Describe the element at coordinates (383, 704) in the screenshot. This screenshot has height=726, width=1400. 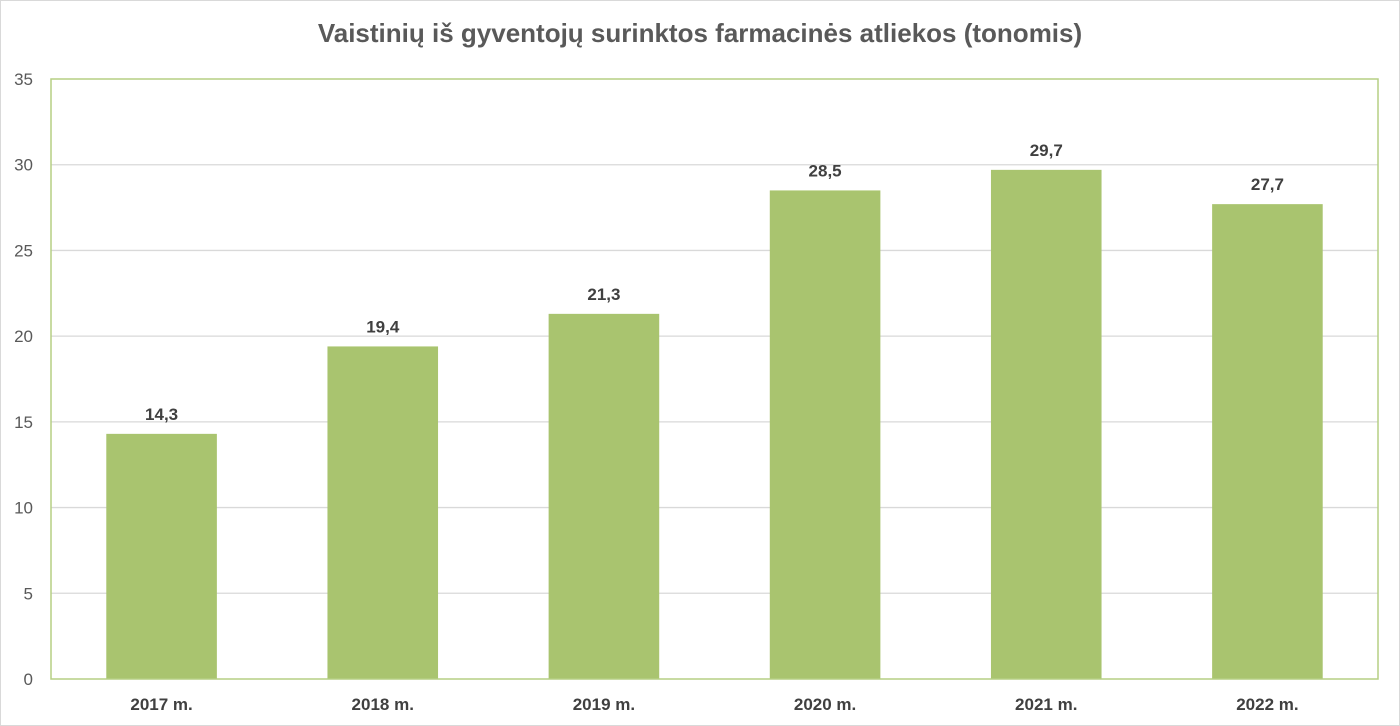
I see `x-category-label: 2018 m.` at that location.